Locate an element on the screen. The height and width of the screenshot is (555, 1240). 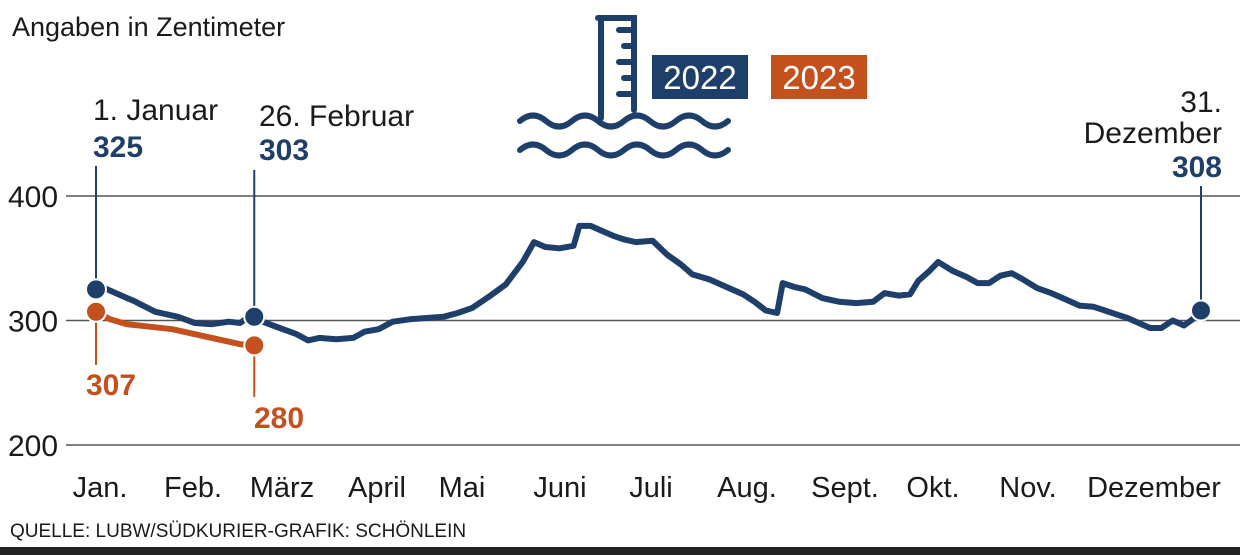
x-tick-label: Jan. is located at coordinates (100, 488).